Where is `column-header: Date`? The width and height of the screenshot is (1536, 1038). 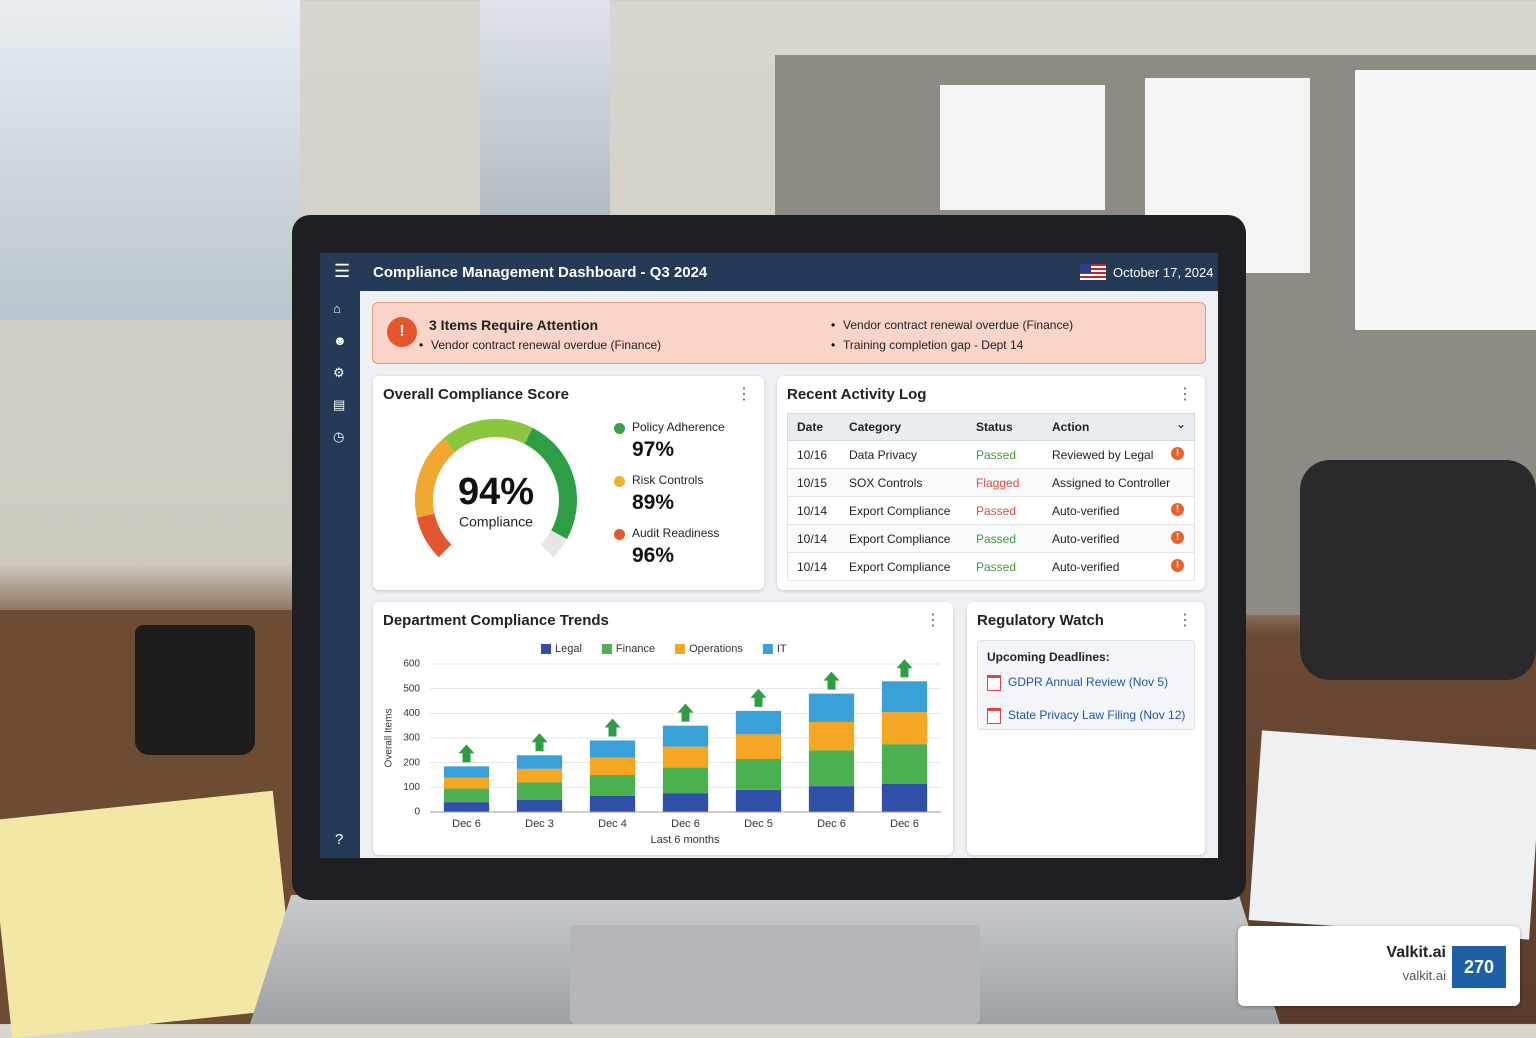
column-header: Date is located at coordinates (810, 427).